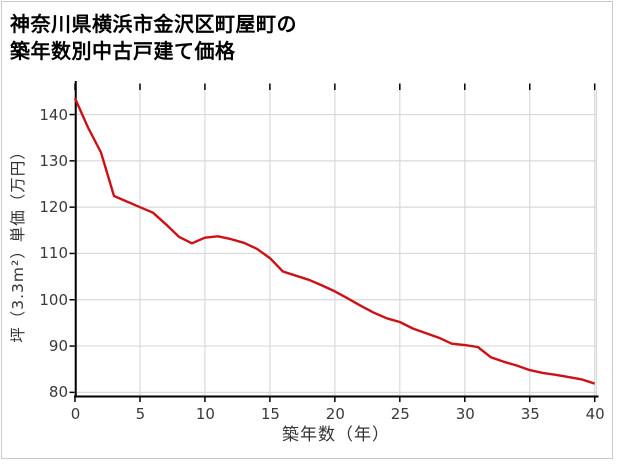 The height and width of the screenshot is (465, 621). What do you see at coordinates (58, 346) in the screenshot?
I see `y-tick-label: 90` at bounding box center [58, 346].